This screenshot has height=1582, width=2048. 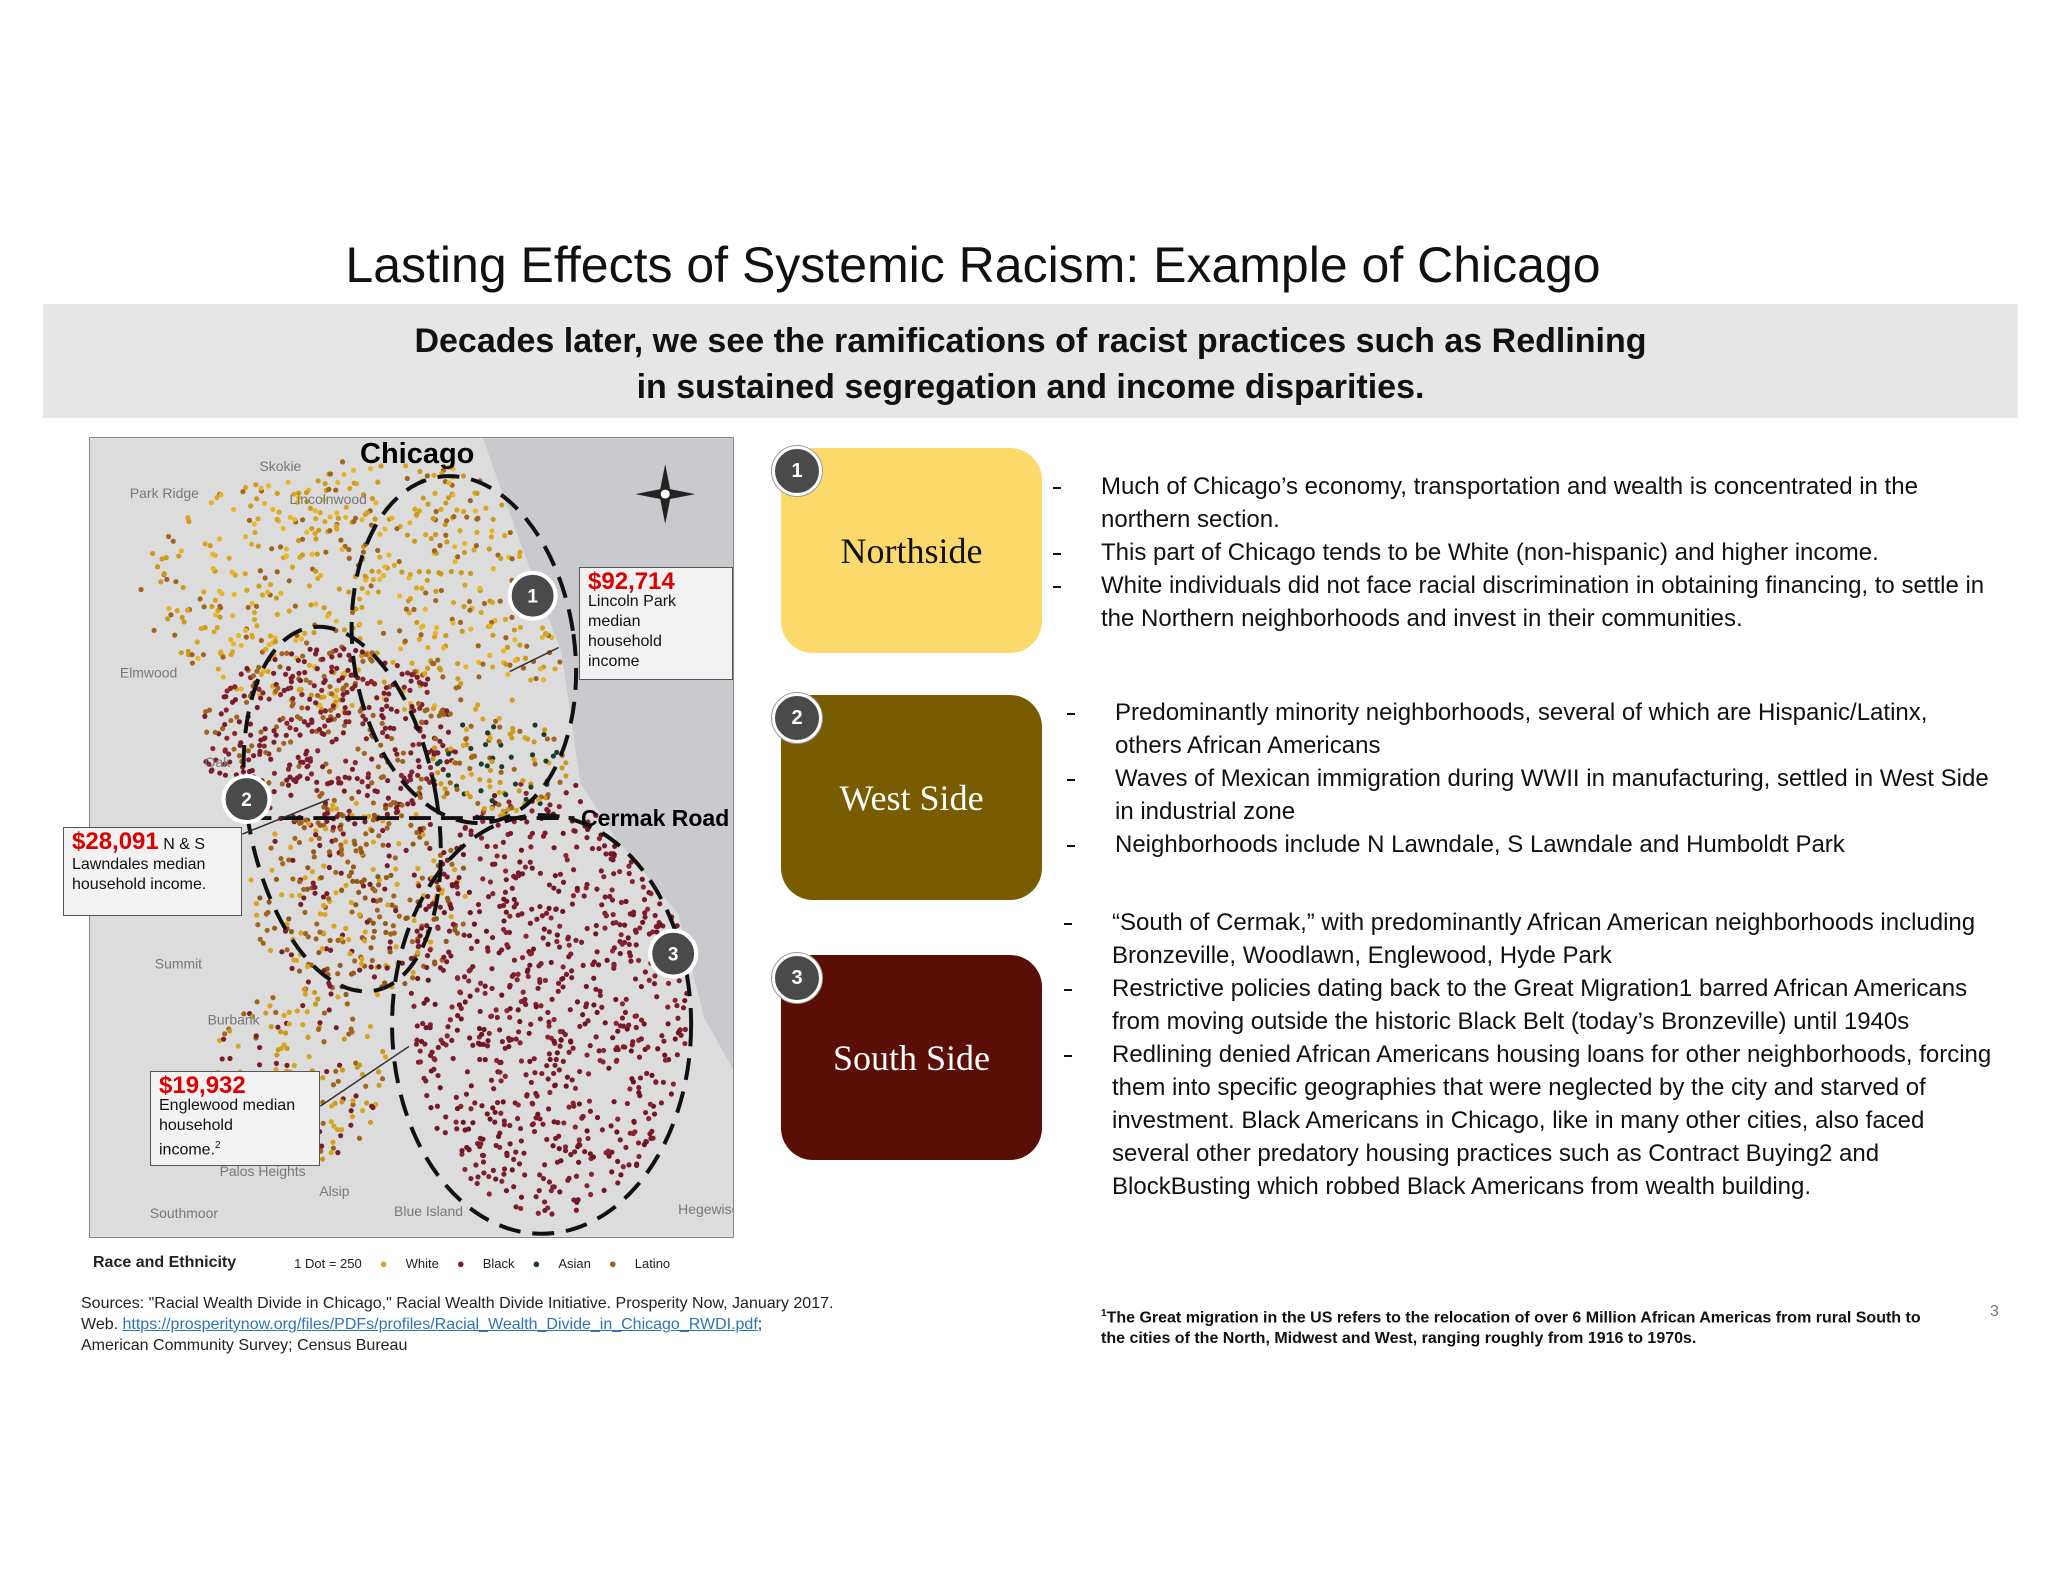 I want to click on section-name: West Side, so click(x=911, y=797).